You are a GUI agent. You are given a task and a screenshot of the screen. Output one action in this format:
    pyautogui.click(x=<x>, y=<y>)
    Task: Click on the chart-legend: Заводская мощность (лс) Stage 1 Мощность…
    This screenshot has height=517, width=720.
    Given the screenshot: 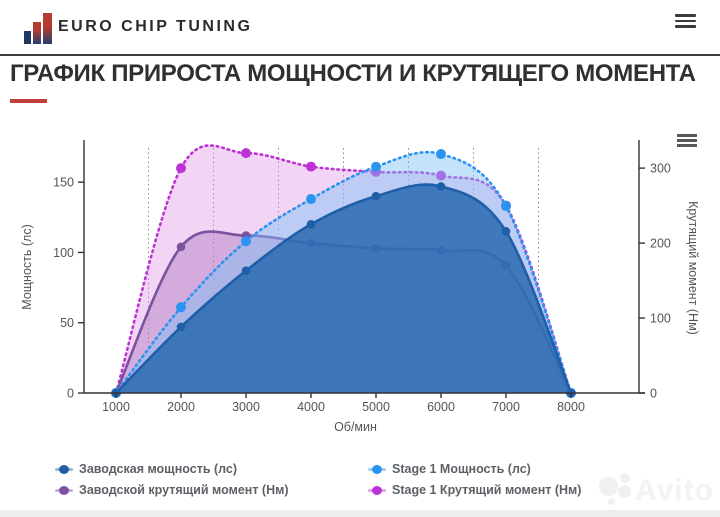 What is the action you would take?
    pyautogui.click(x=318, y=479)
    